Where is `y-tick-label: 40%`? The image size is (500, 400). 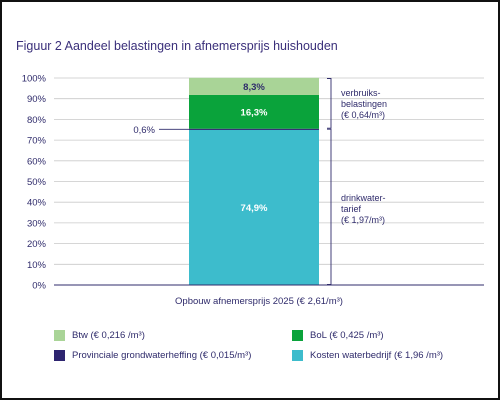
y-tick-label: 40% is located at coordinates (37, 203).